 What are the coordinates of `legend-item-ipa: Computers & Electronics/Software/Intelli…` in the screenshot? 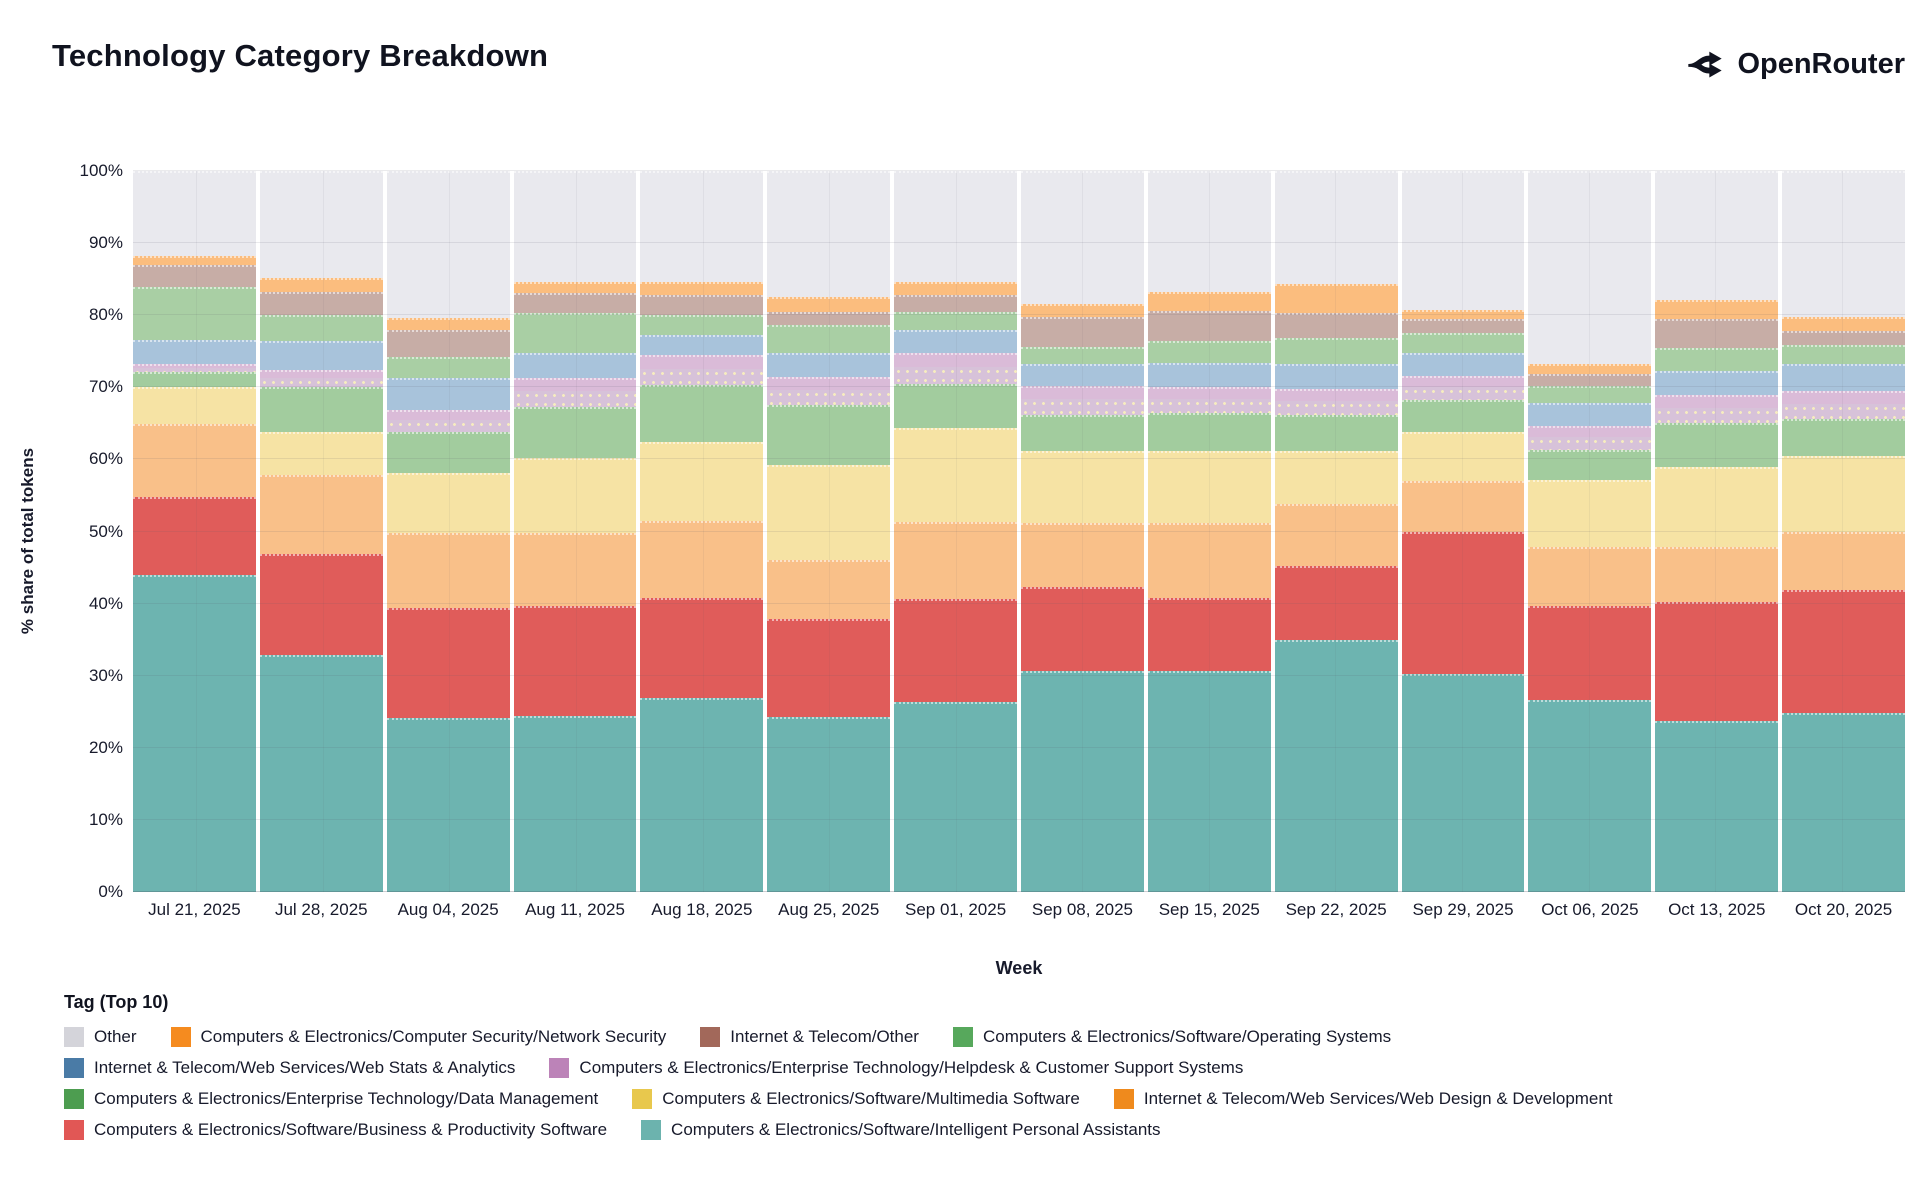 It's located at (901, 1130).